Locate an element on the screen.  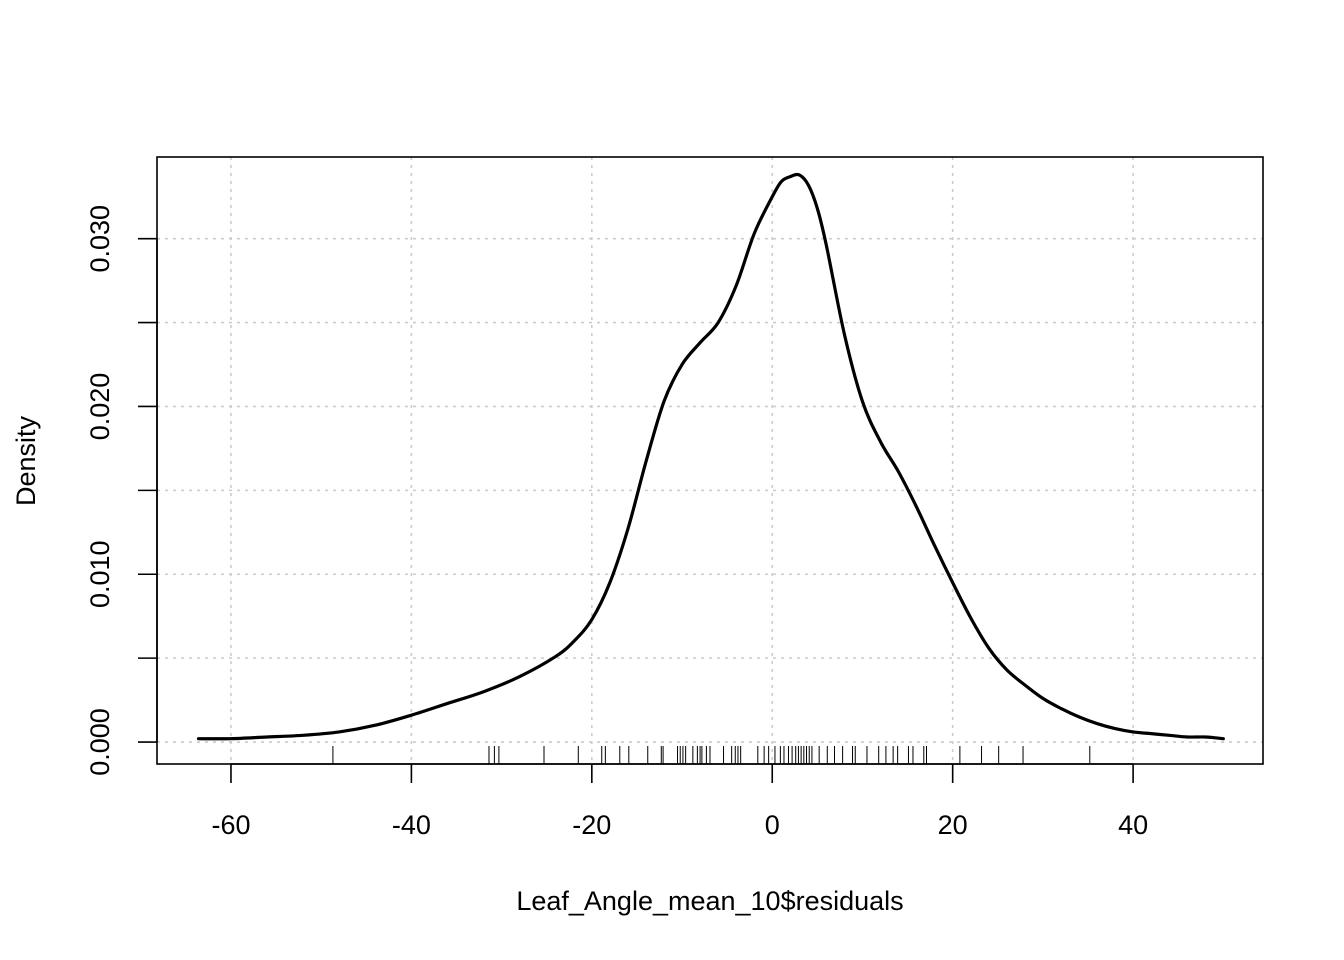
y-axis-label: Density is located at coordinates (26, 460).